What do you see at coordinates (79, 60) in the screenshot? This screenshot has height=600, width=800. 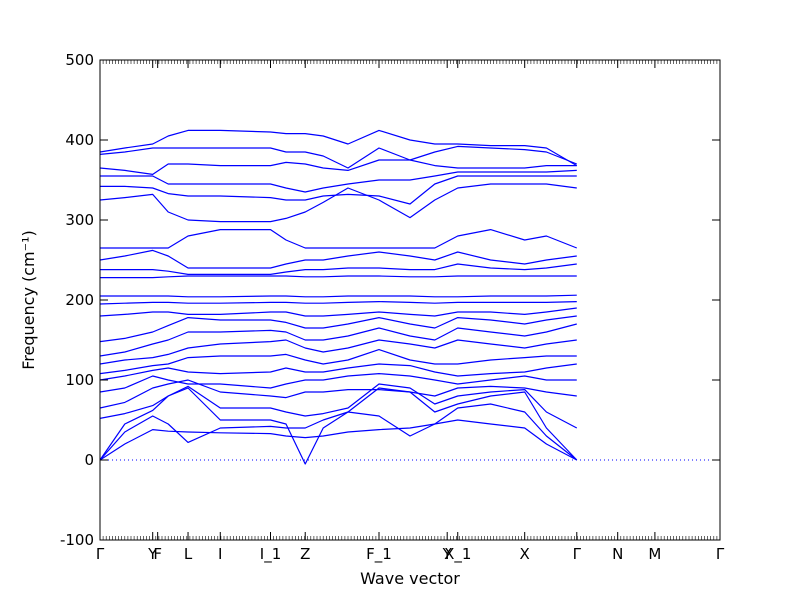 I see `y-tick-label: 500` at bounding box center [79, 60].